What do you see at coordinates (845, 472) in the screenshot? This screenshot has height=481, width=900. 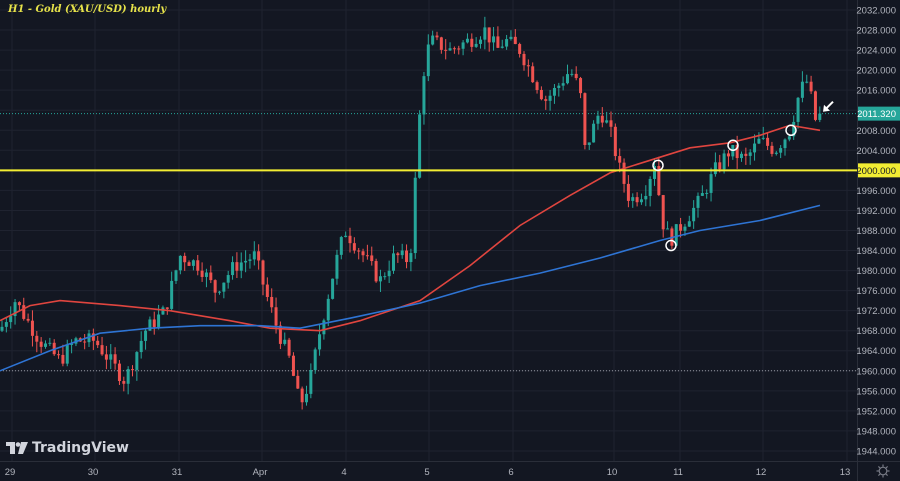 I see `time-tick-label: 13` at bounding box center [845, 472].